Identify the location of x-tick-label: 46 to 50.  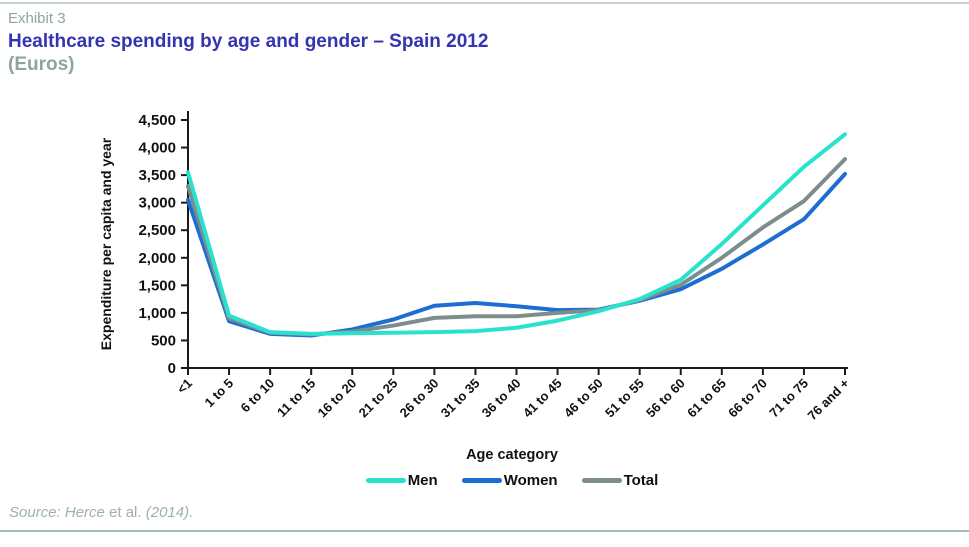
(583, 398).